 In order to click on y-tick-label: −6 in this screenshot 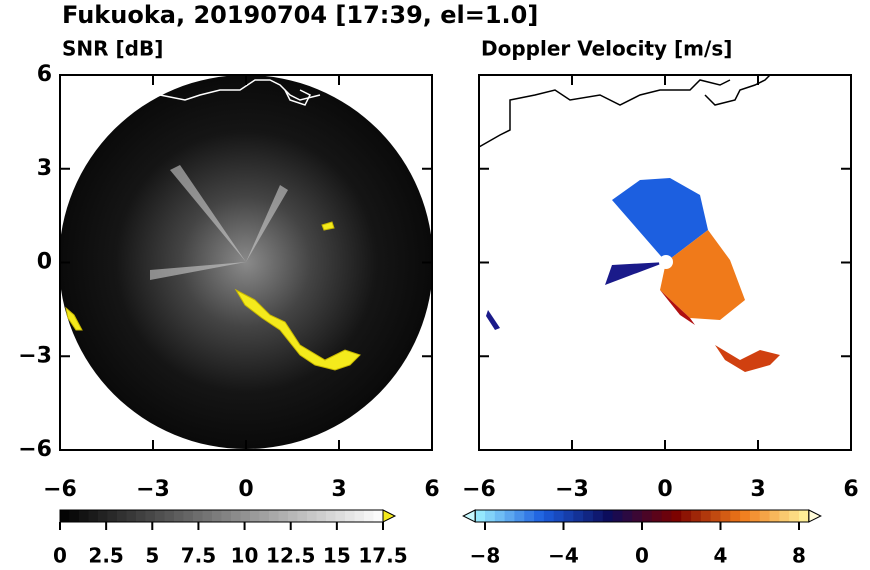, I will do `click(35, 449)`.